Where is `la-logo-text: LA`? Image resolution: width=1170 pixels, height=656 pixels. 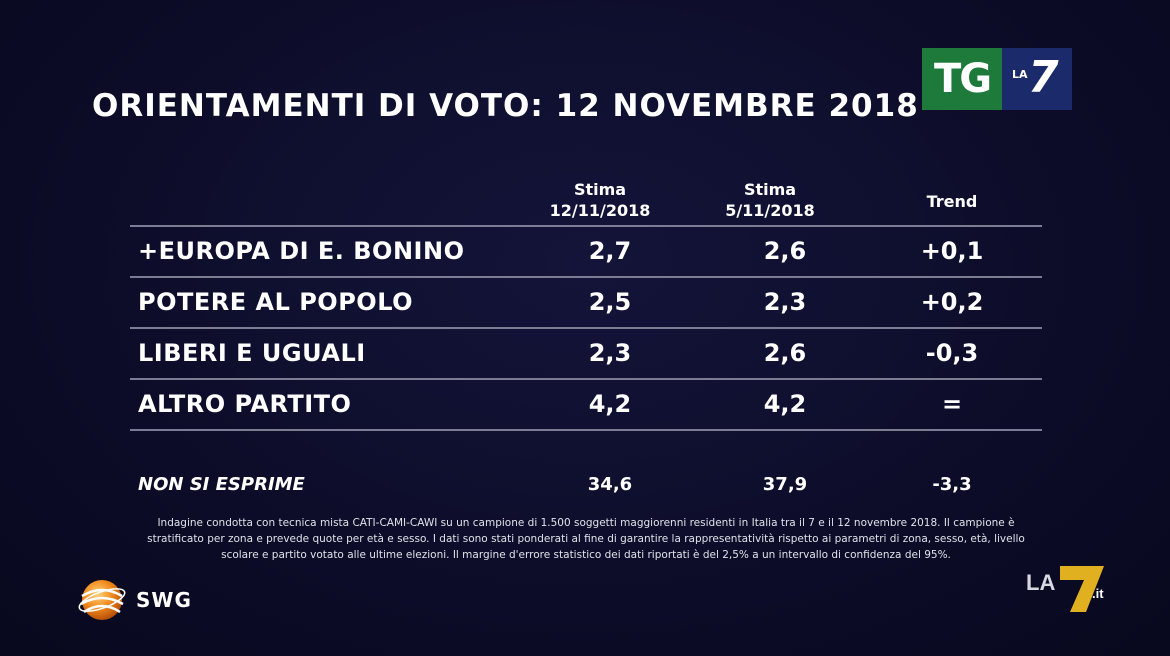 la-logo-text: LA is located at coordinates (1020, 74).